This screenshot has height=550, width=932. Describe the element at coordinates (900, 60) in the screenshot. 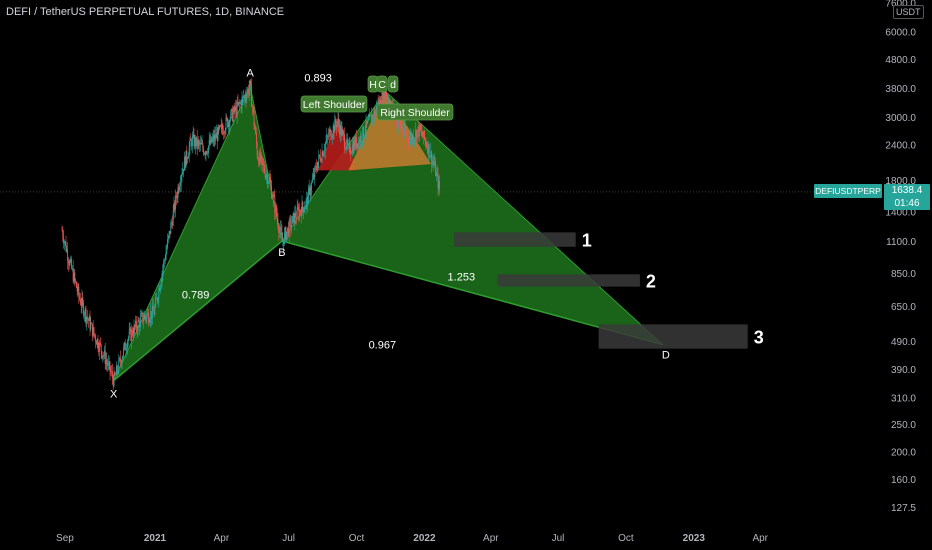

I see `price-axis-label: 4800.0` at that location.